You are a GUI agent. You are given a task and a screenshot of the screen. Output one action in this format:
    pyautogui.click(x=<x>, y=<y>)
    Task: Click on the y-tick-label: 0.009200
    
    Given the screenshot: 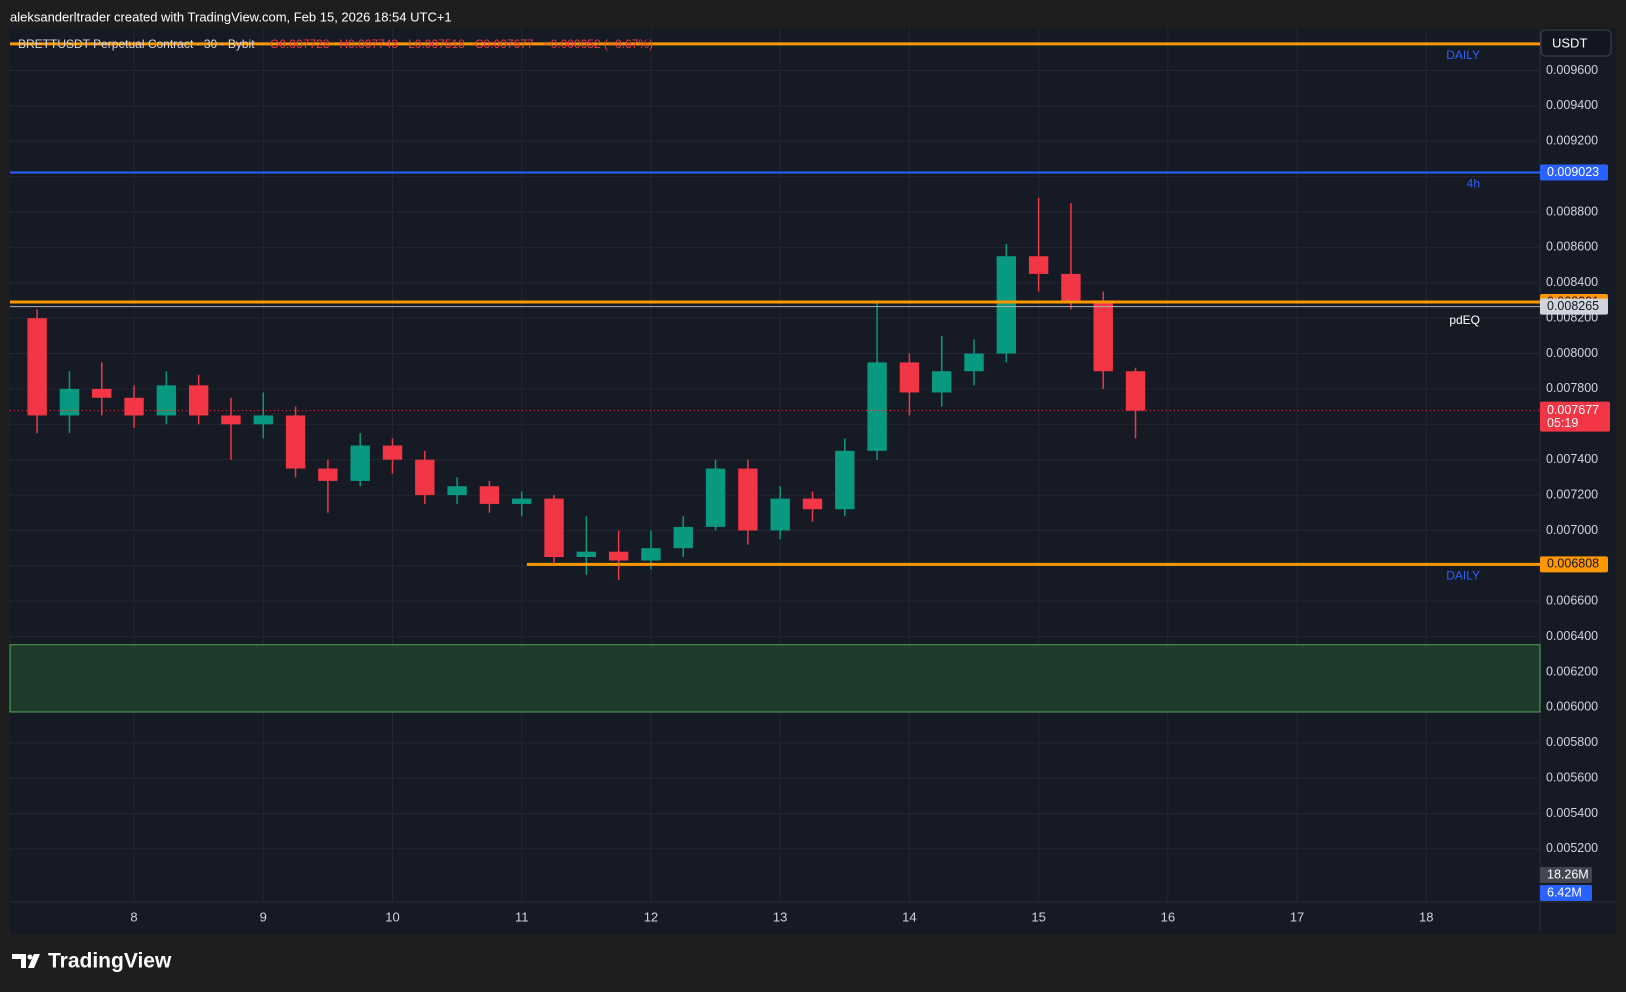 What is the action you would take?
    pyautogui.click(x=1572, y=141)
    